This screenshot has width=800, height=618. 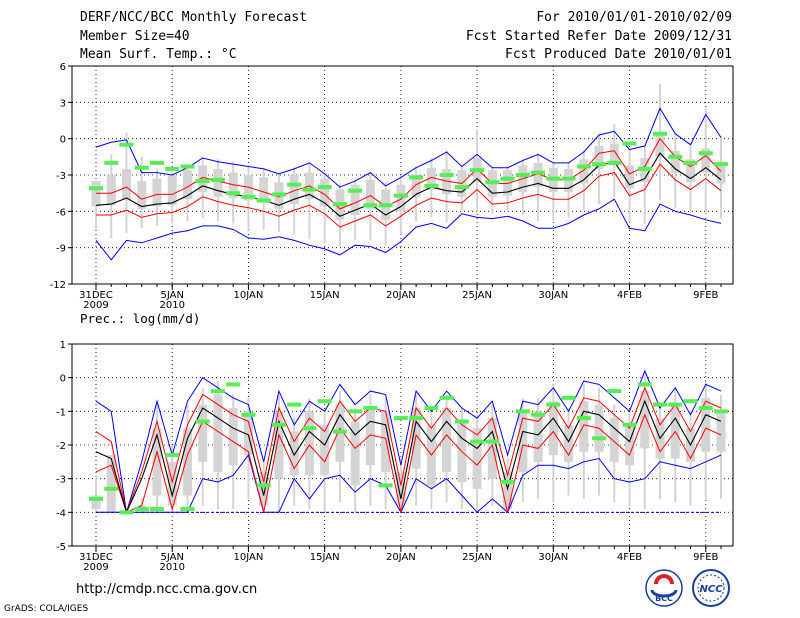 What do you see at coordinates (325, 295) in the screenshot?
I see `x-tick-label: 15JAN` at bounding box center [325, 295].